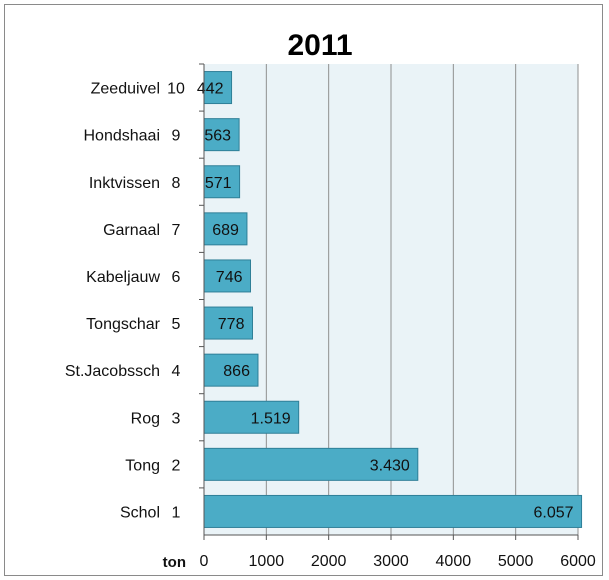 Image resolution: width=609 pixels, height=580 pixels. What do you see at coordinates (391, 561) in the screenshot?
I see `x-tick-label: 3000` at bounding box center [391, 561].